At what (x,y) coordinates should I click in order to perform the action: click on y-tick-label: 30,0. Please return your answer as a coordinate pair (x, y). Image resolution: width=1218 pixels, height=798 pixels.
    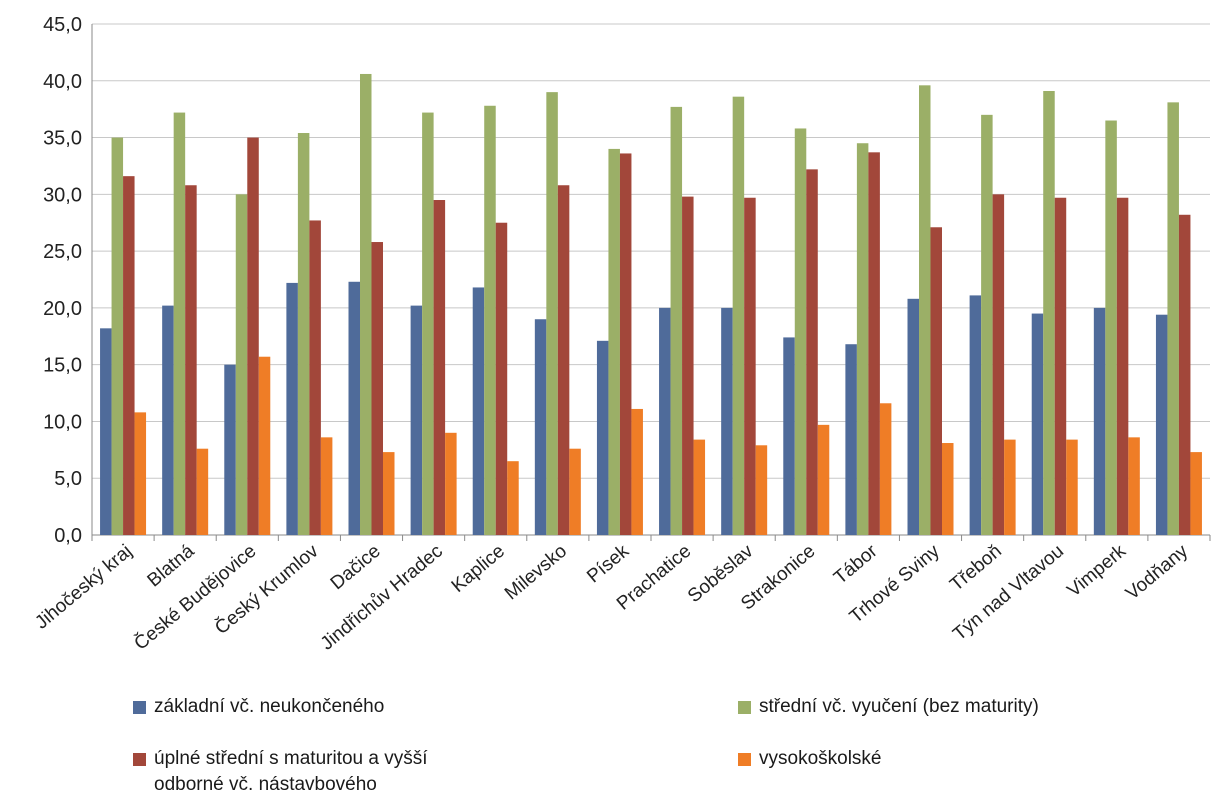
    Looking at the image, I should click on (62, 195).